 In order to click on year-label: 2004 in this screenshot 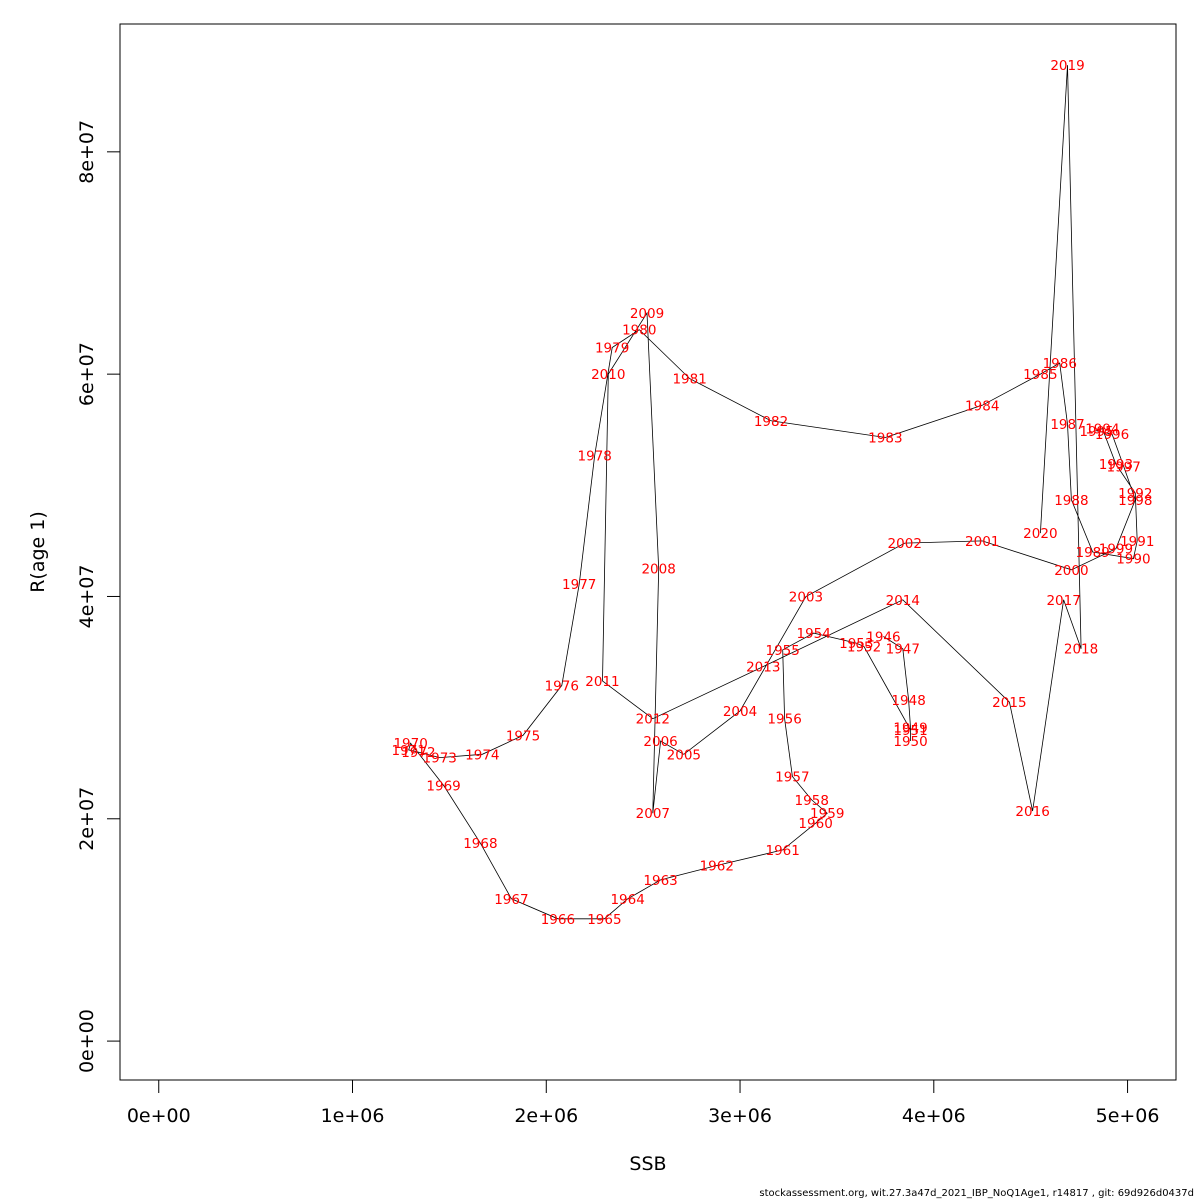, I will do `click(740, 712)`.